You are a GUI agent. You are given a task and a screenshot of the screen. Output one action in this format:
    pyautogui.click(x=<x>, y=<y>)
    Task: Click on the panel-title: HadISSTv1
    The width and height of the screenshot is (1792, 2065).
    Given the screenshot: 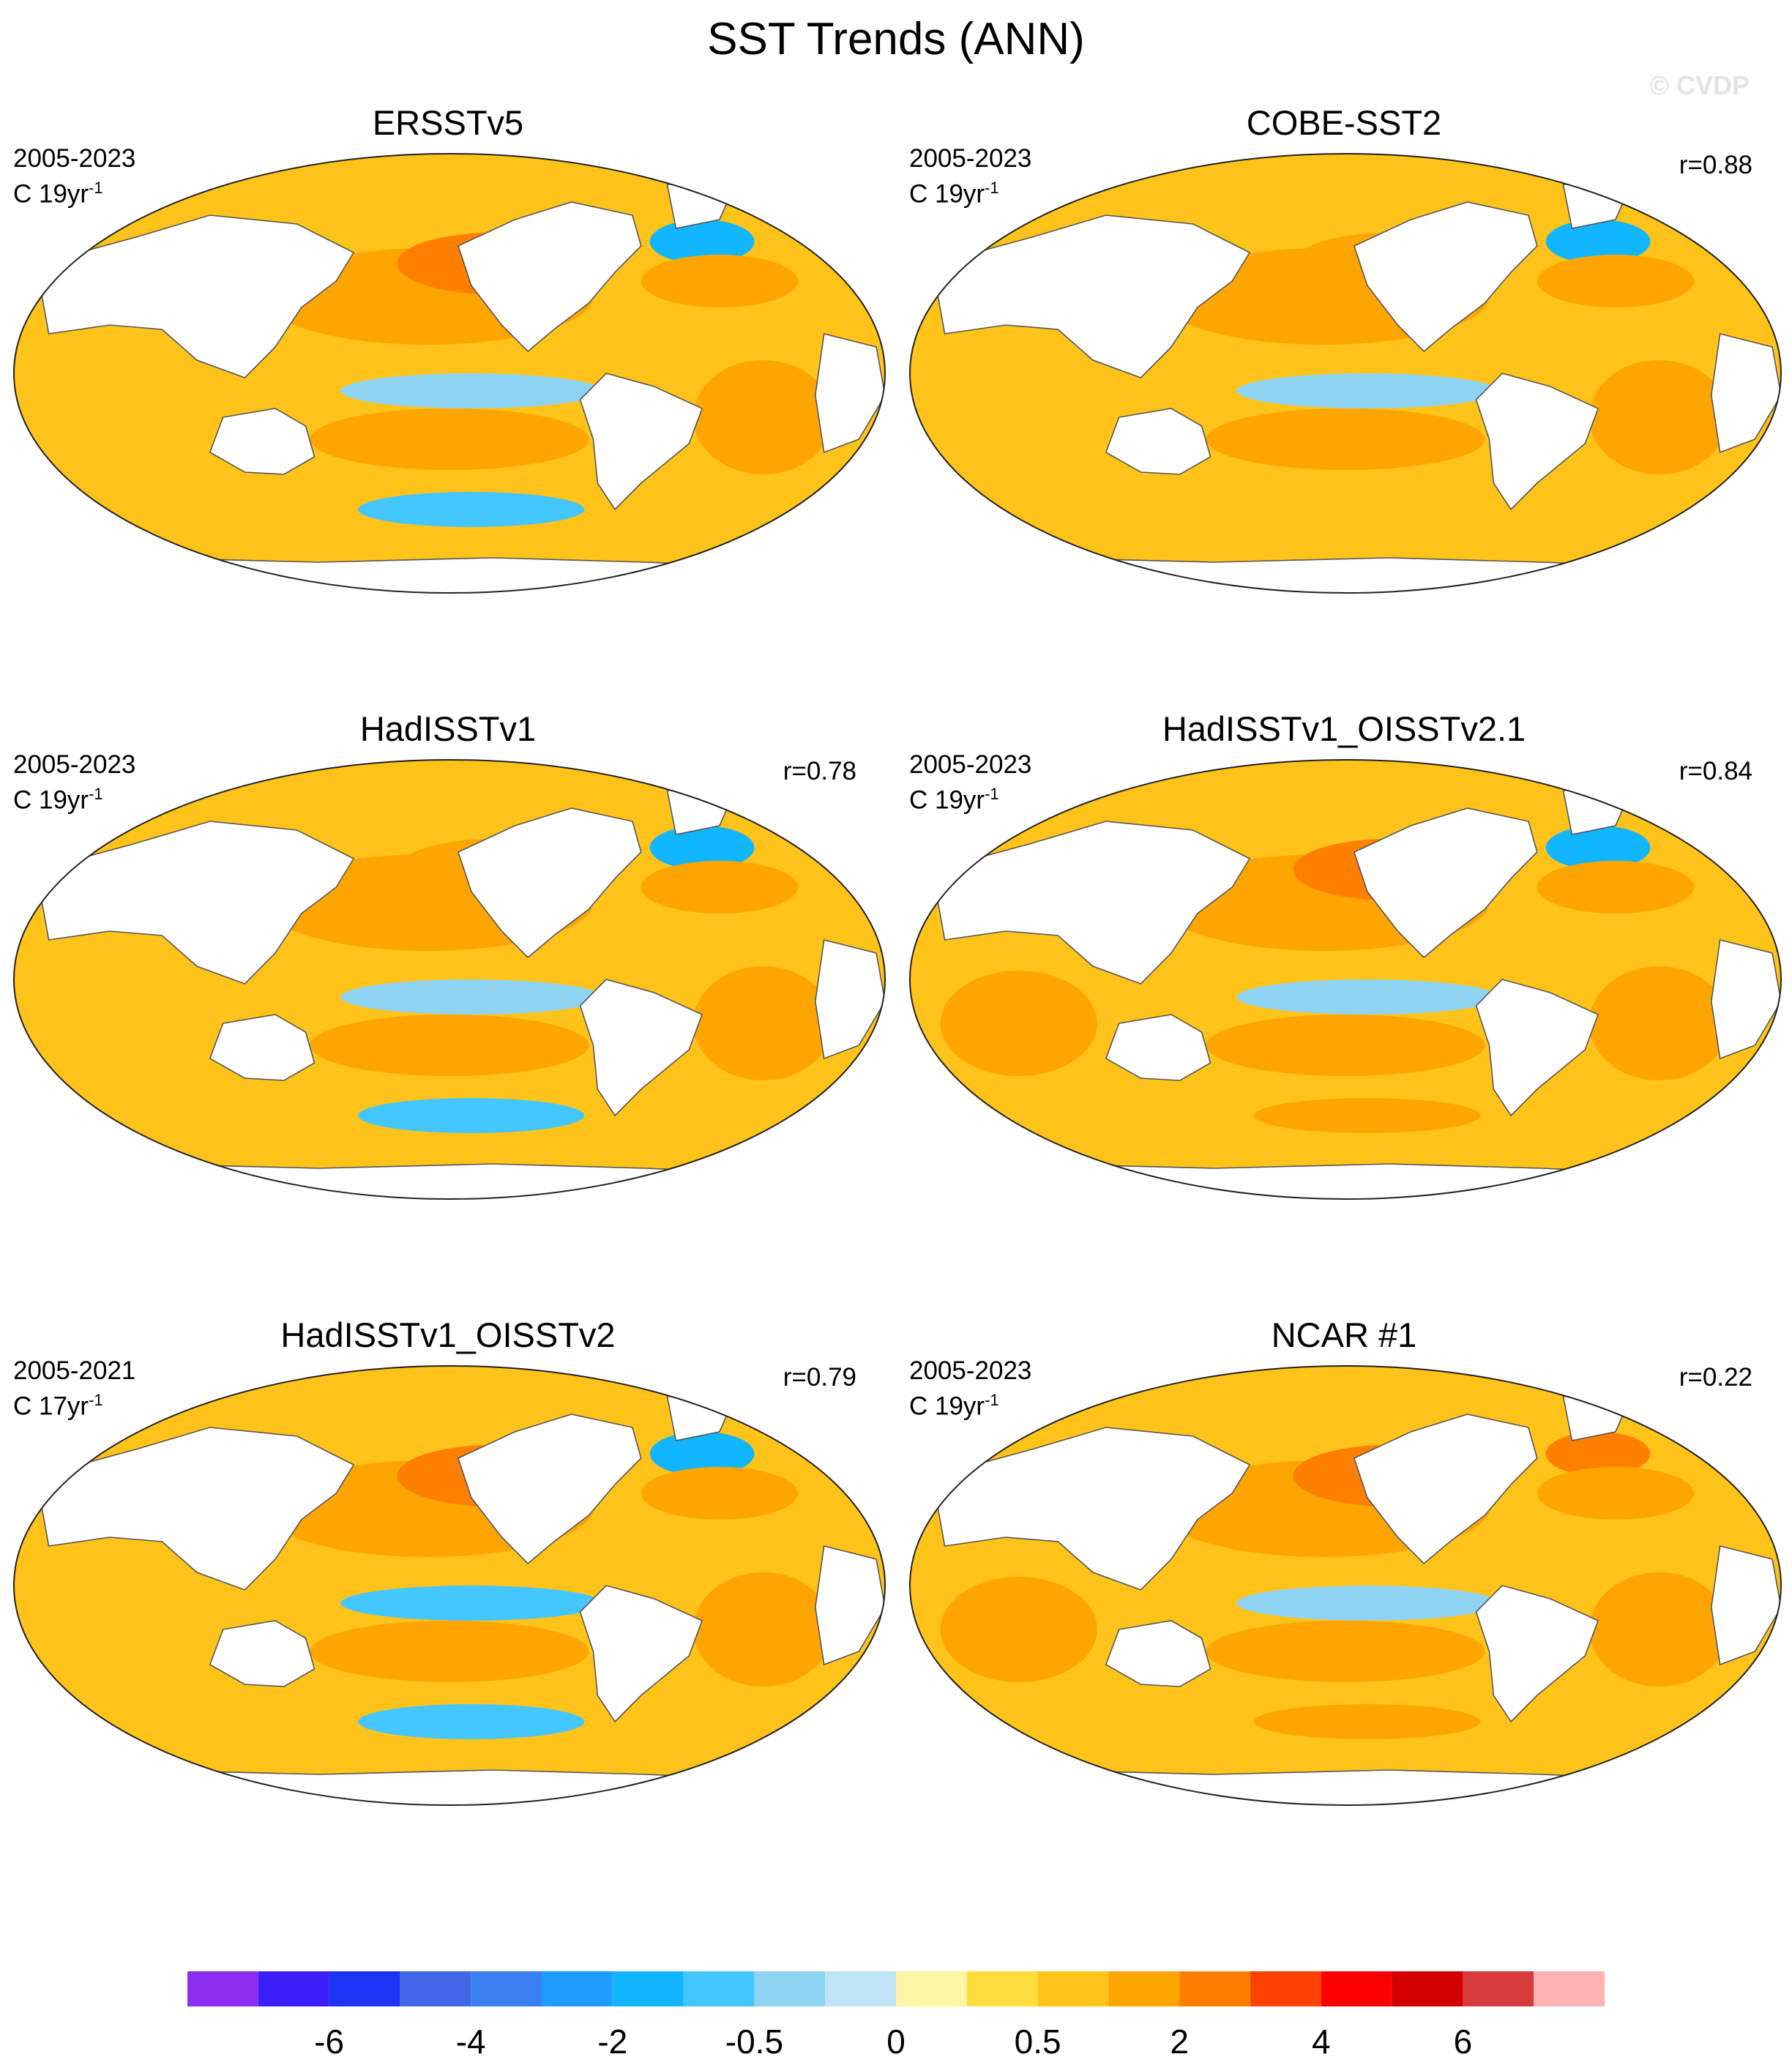 What is the action you would take?
    pyautogui.click(x=448, y=728)
    